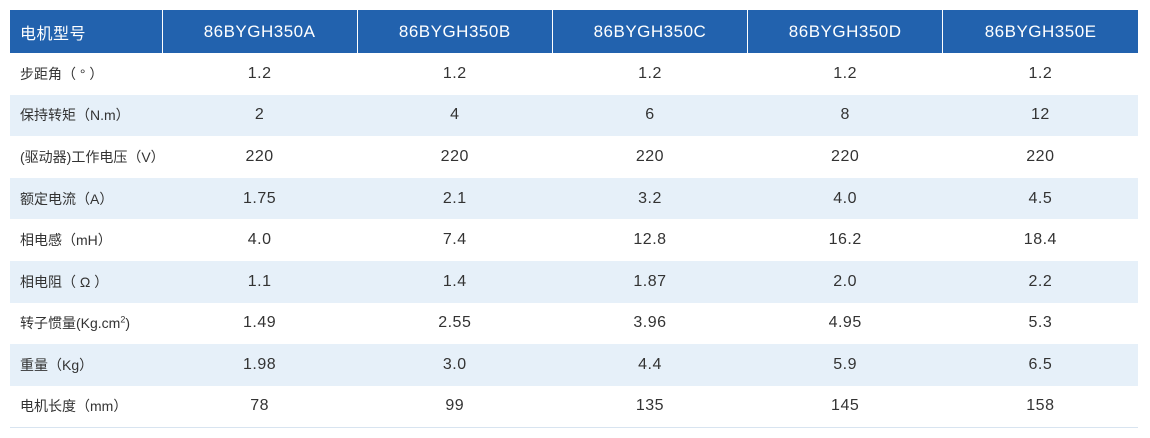 This screenshot has height=438, width=1150. What do you see at coordinates (845, 115) in the screenshot?
I see `table-cell: 8` at bounding box center [845, 115].